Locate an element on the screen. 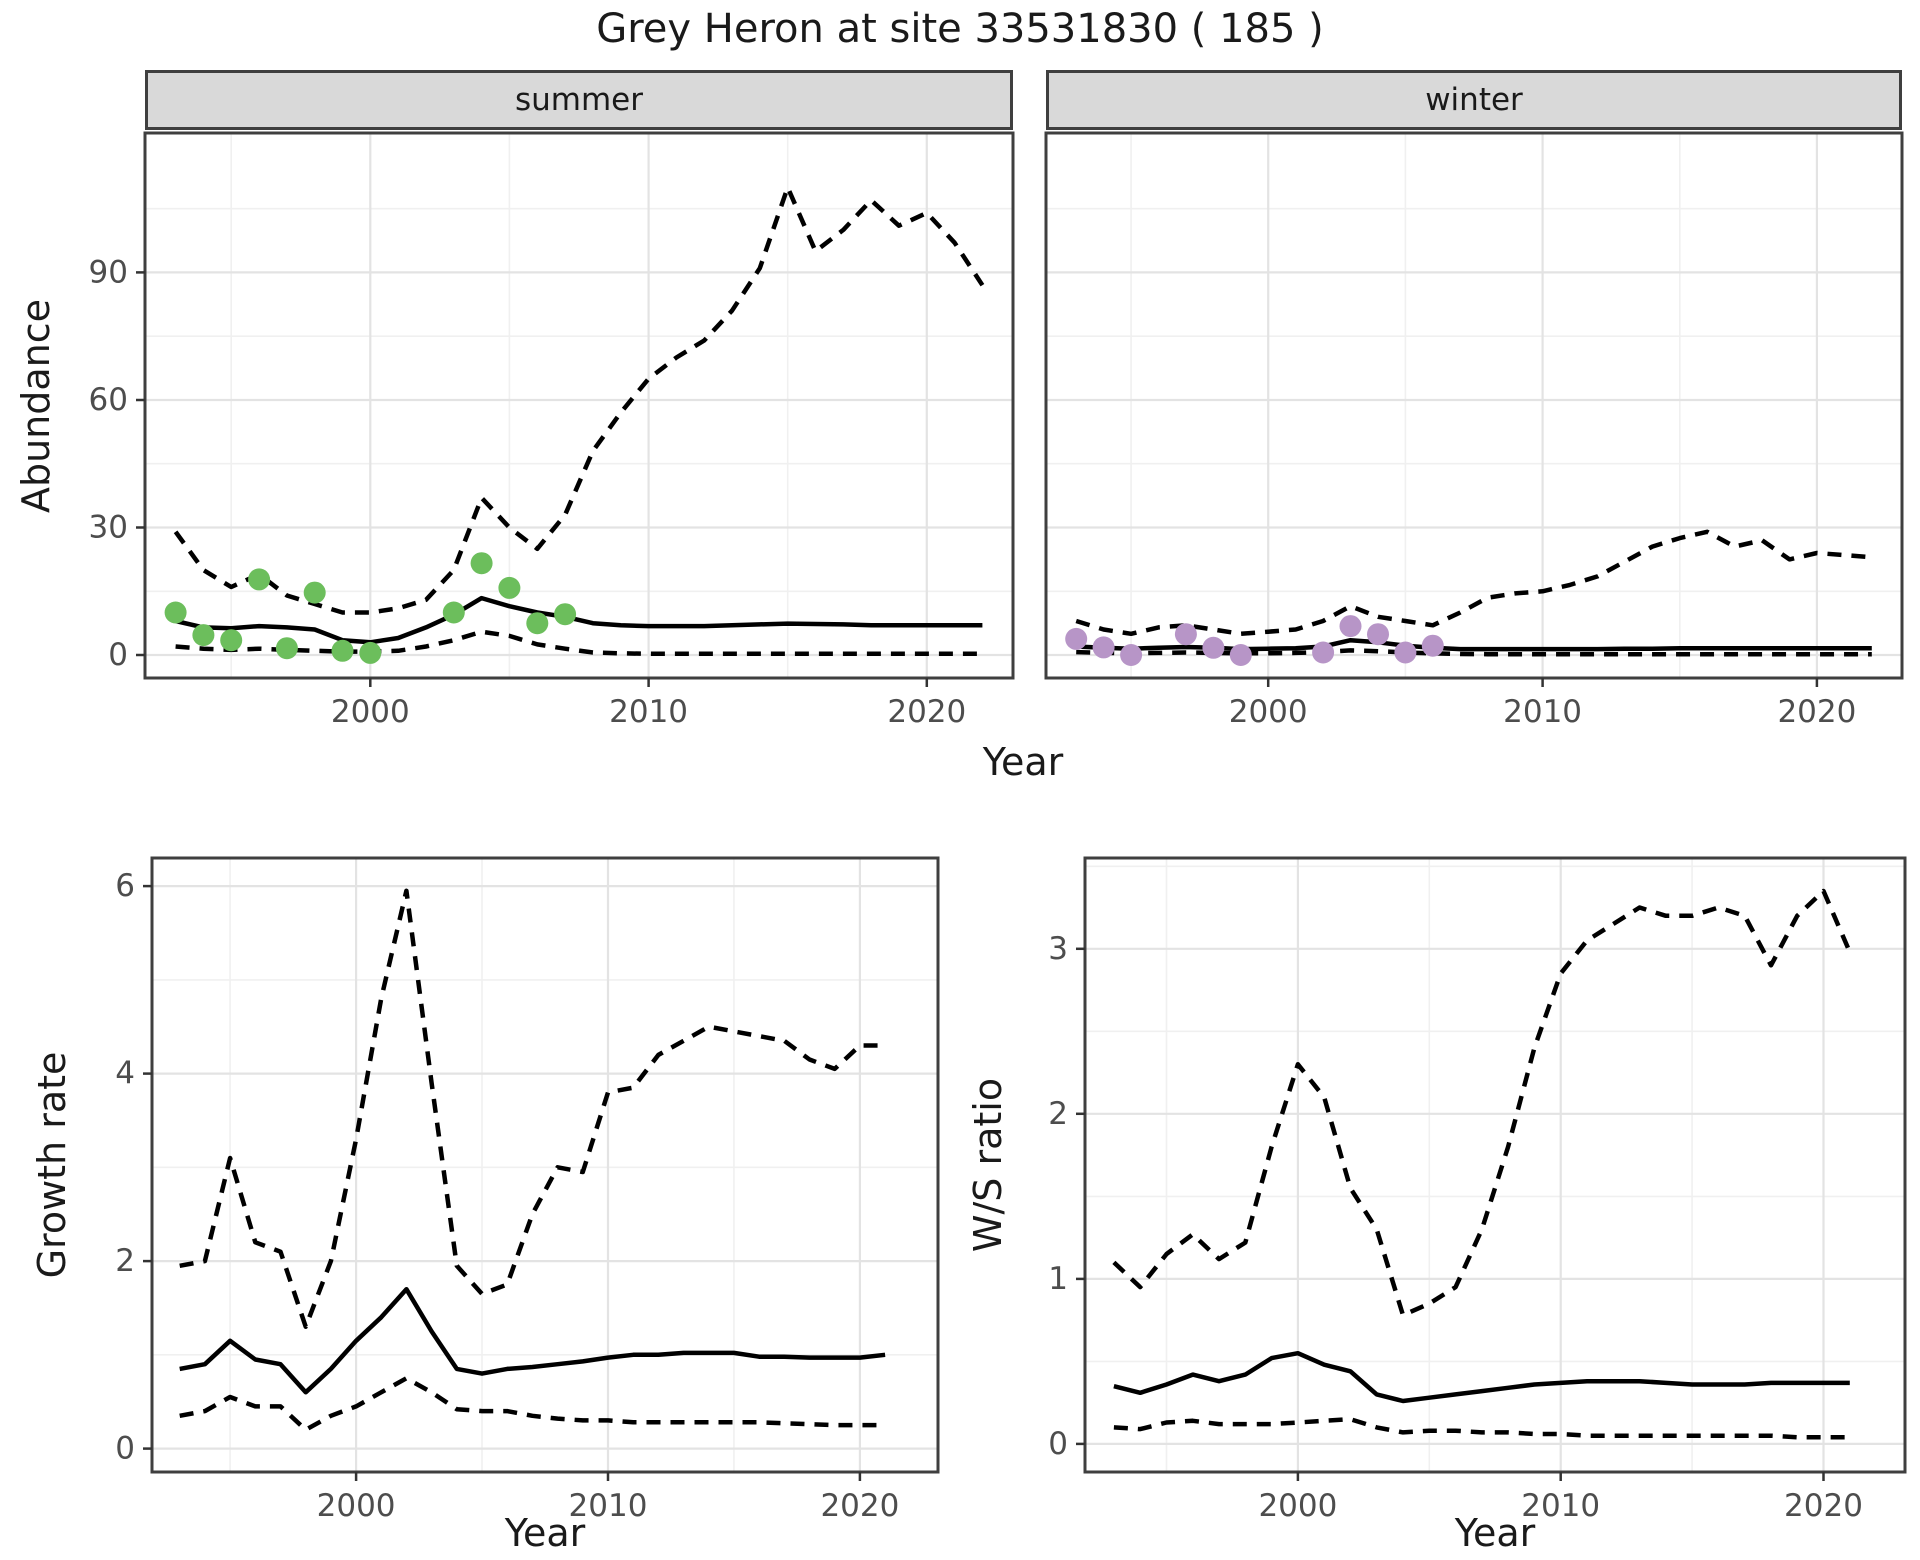 This screenshot has height=1560, width=1920. facet-strip-winter: winter is located at coordinates (1474, 100).